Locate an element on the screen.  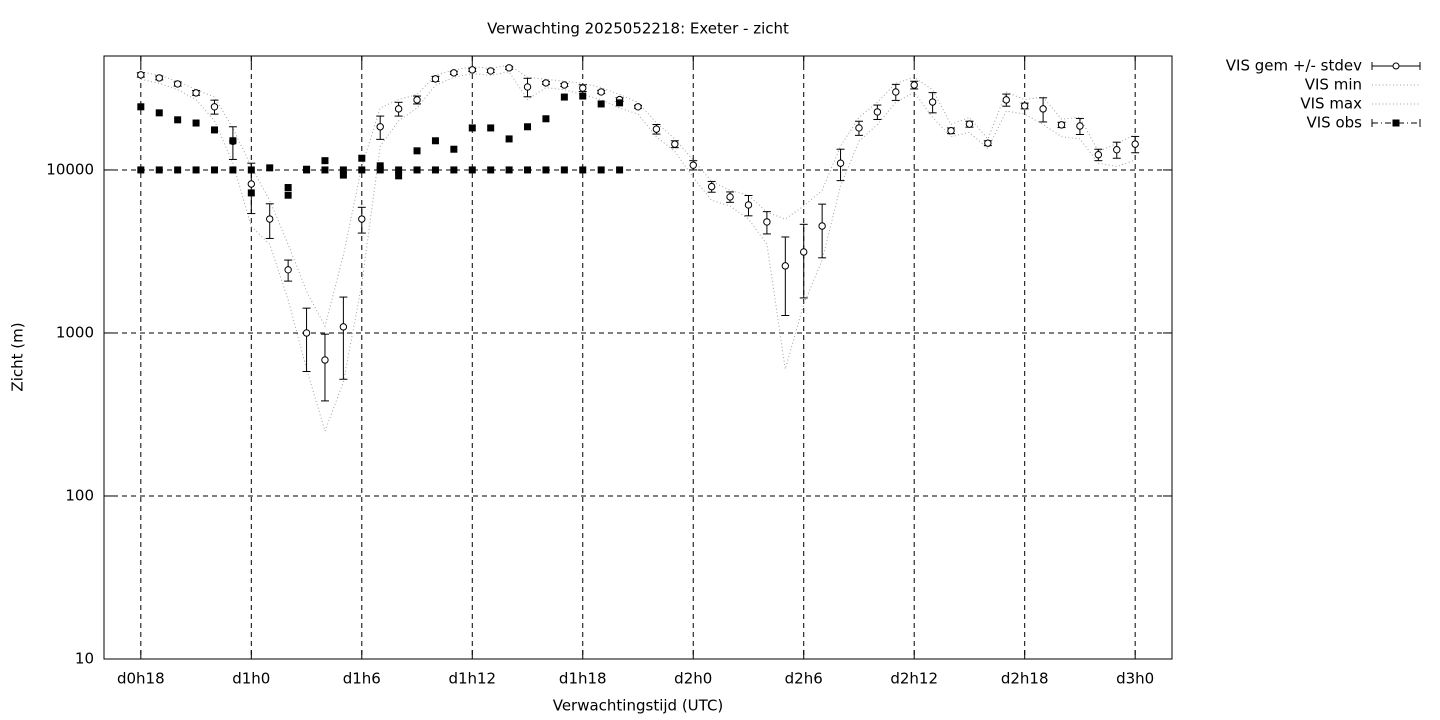
x-tick-label: d1h6 is located at coordinates (362, 679).